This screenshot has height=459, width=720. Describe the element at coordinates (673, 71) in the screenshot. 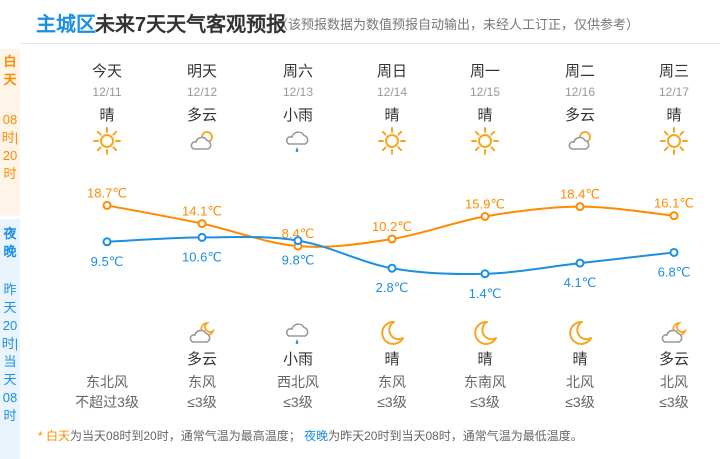

I see `day-name: 周三` at that location.